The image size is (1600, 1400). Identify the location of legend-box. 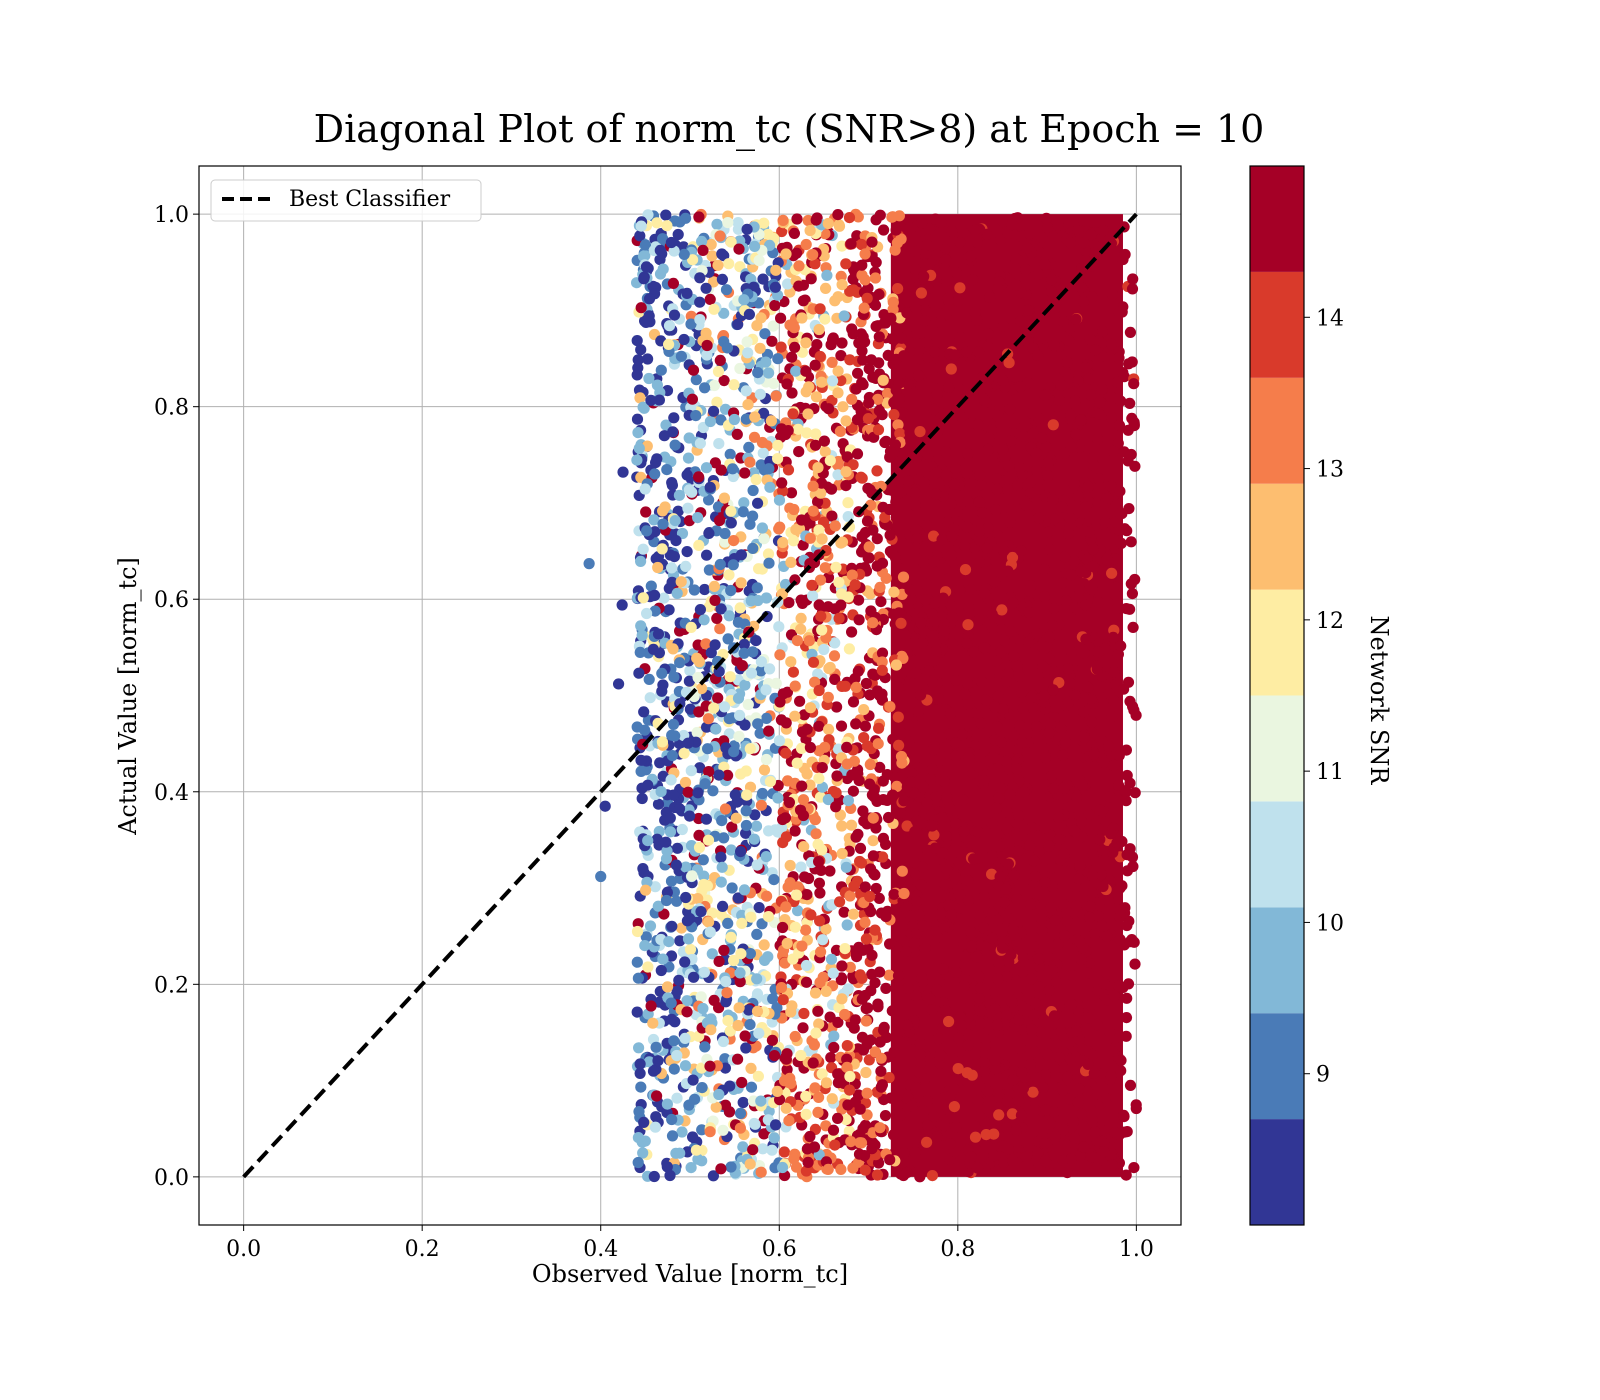
(346, 200).